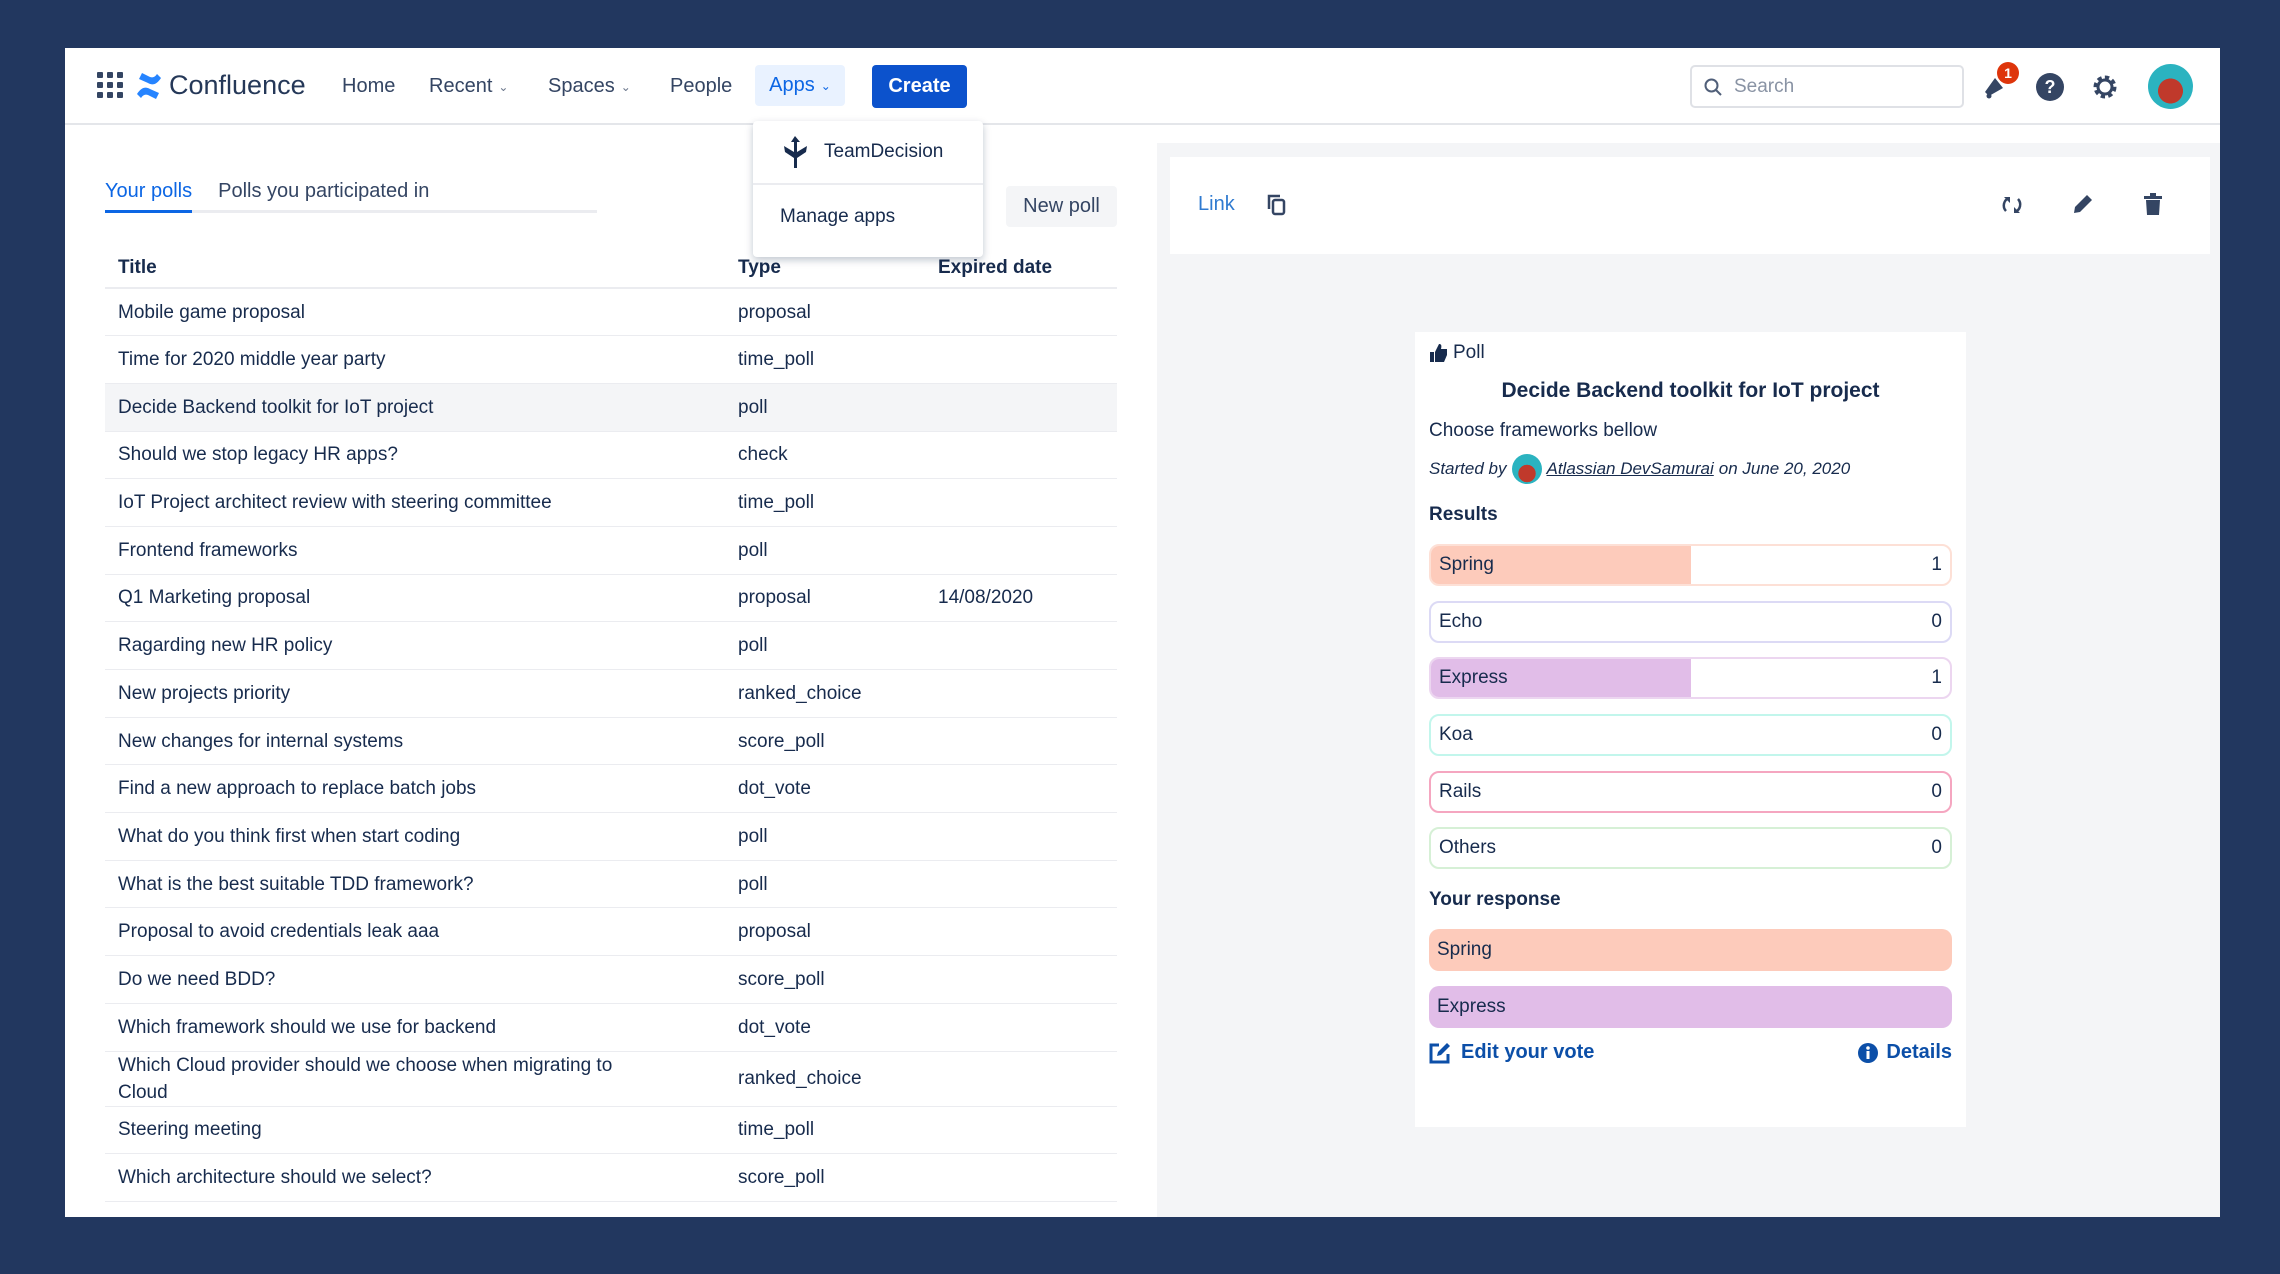 The height and width of the screenshot is (1274, 2280). Describe the element at coordinates (1469, 352) in the screenshot. I see `poll-label-text: Poll` at that location.